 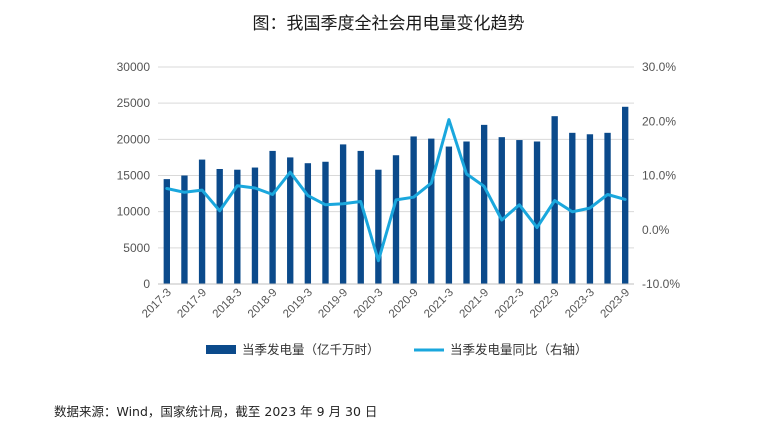 I want to click on legend-line-label: 当季发电量同比（右轴）, so click(x=519, y=349).